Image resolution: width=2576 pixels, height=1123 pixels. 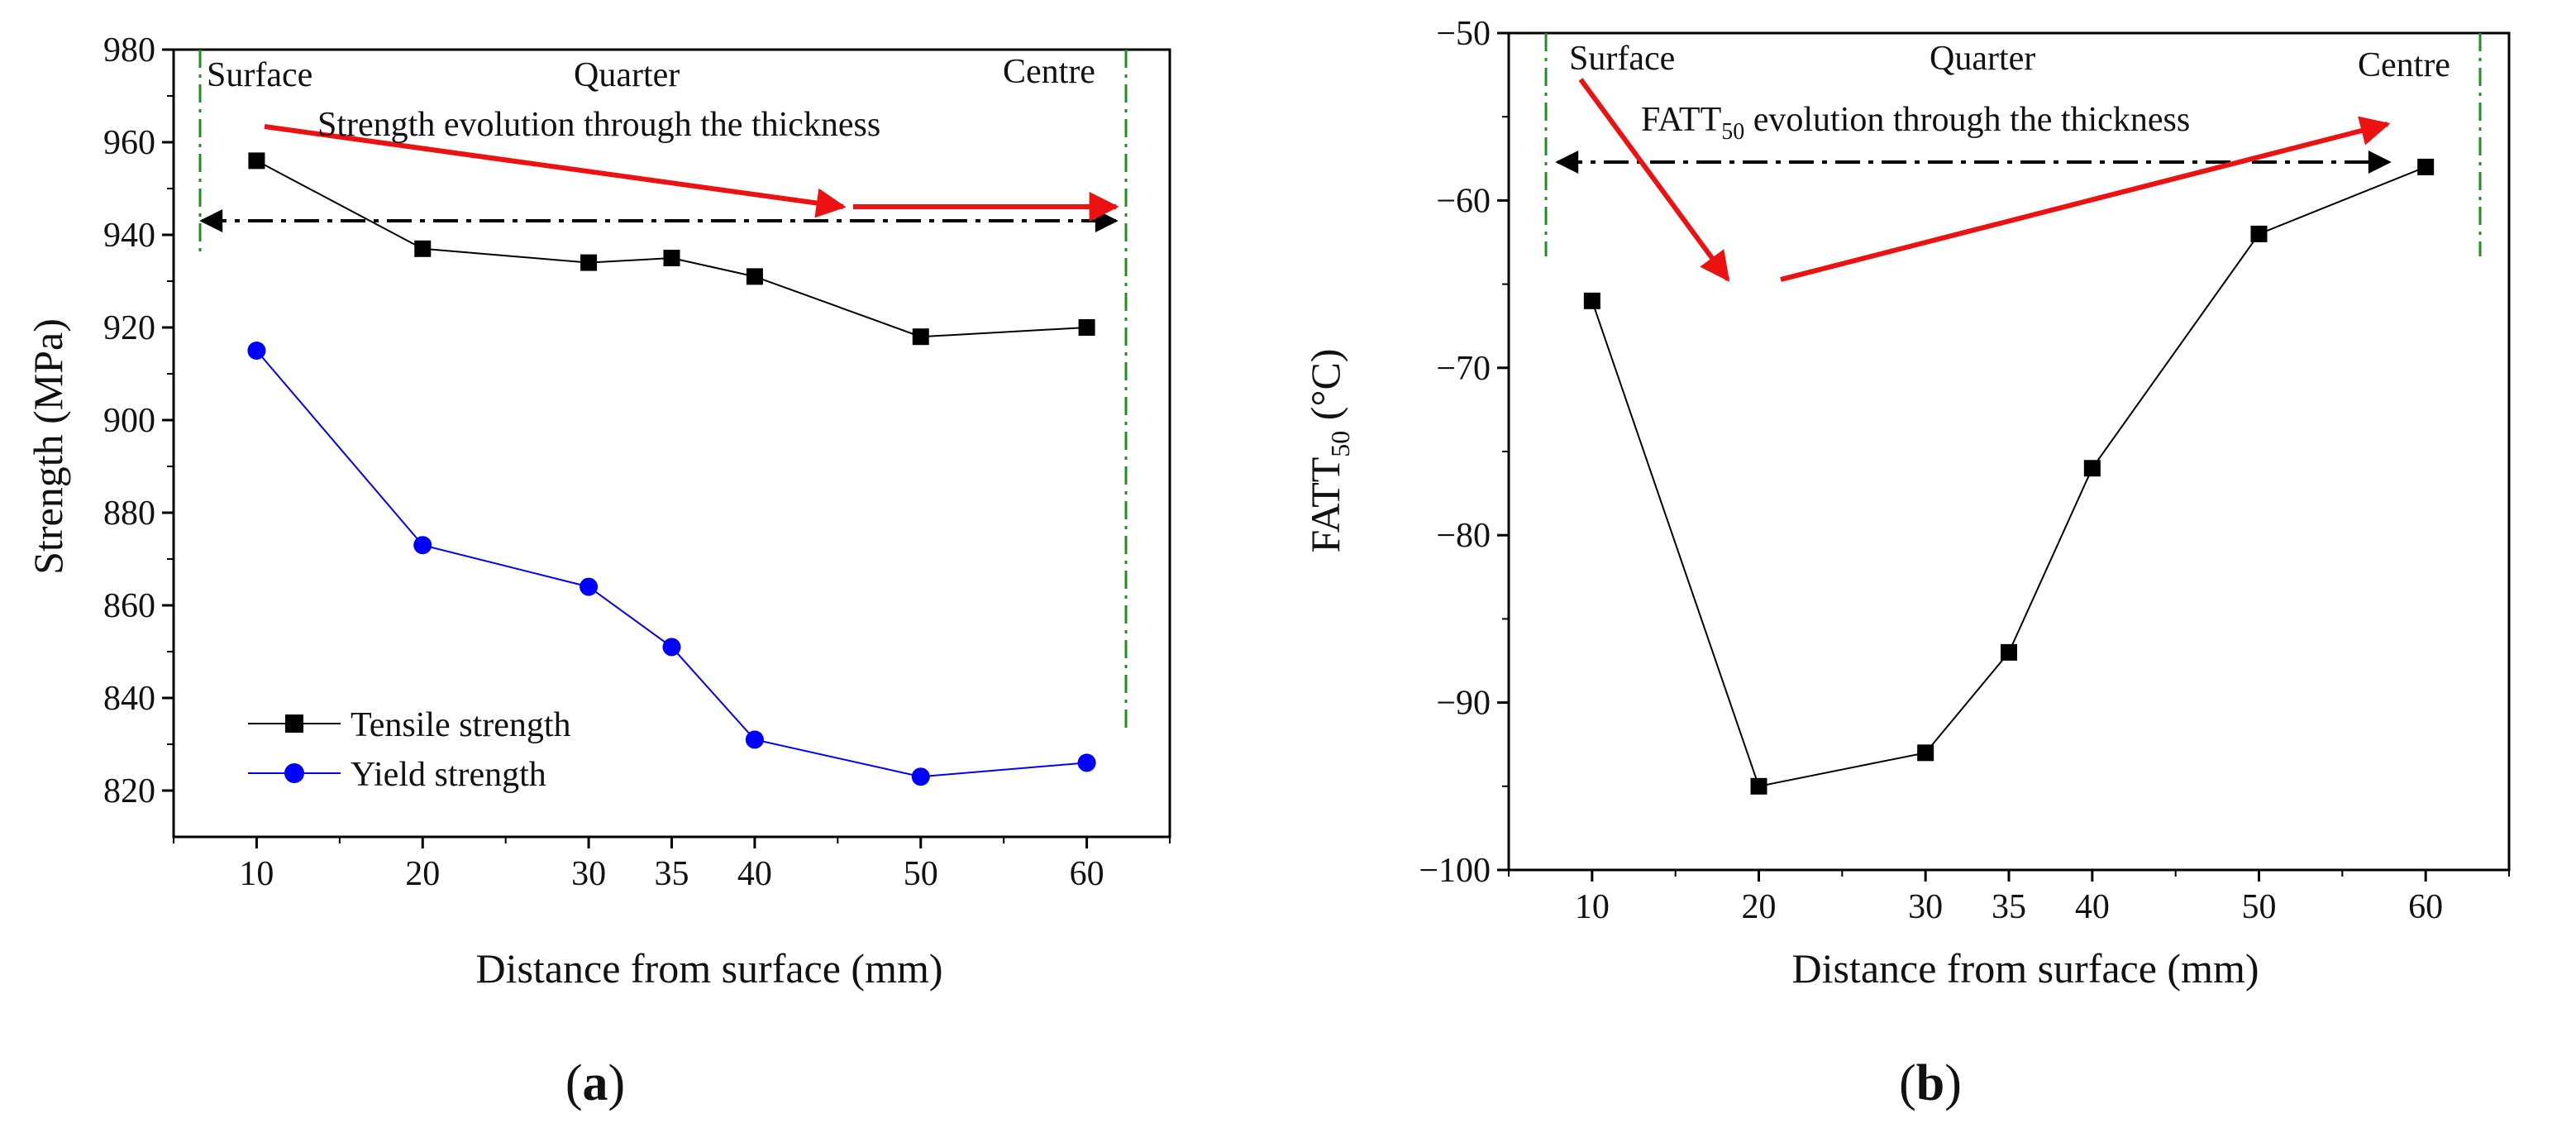 What do you see at coordinates (2404, 65) in the screenshot?
I see `panel-b-centre-label: Centre` at bounding box center [2404, 65].